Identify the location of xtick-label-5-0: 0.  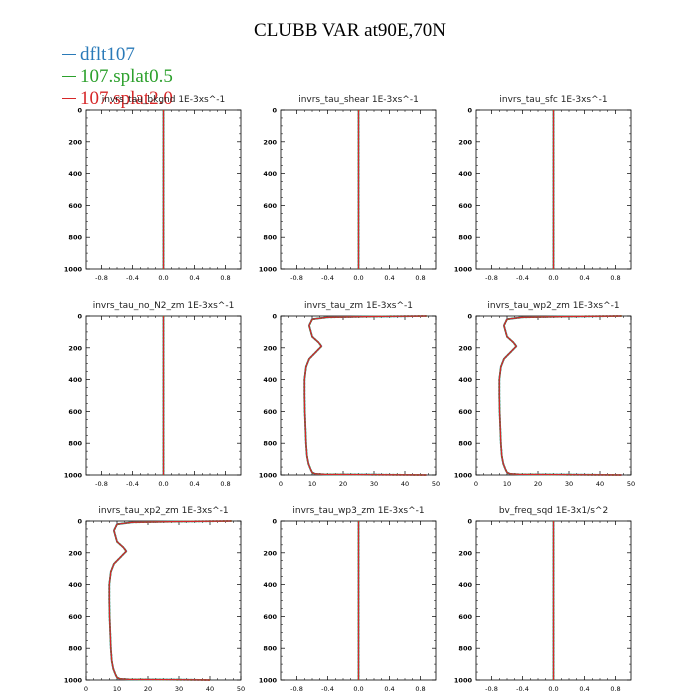
(476, 484).